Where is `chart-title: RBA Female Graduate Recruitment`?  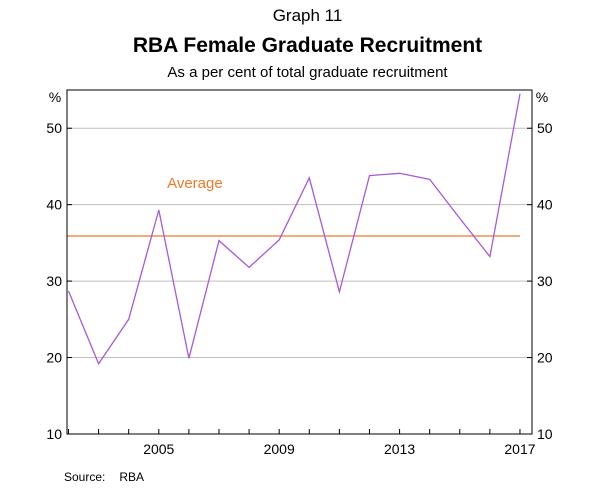 chart-title: RBA Female Graduate Recruitment is located at coordinates (307, 45).